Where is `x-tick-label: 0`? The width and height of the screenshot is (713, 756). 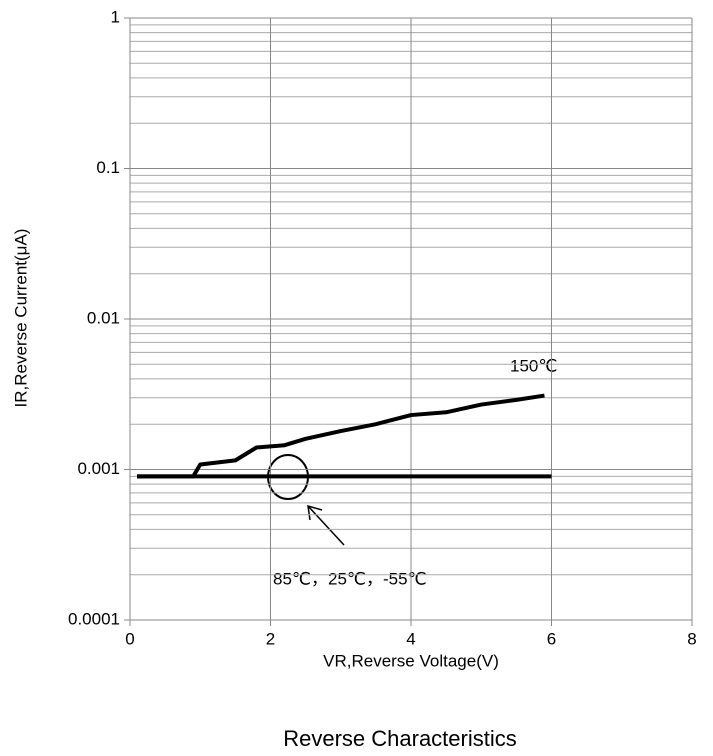 x-tick-label: 0 is located at coordinates (129, 638).